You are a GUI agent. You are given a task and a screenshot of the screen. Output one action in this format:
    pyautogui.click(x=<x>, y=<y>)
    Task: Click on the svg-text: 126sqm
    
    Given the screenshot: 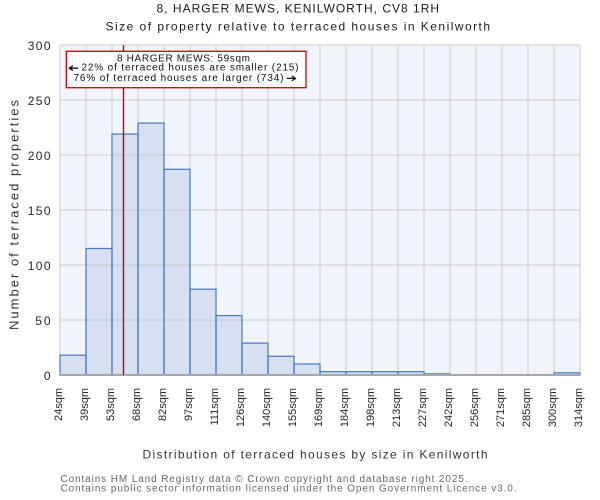 What is the action you would take?
    pyautogui.click(x=241, y=407)
    